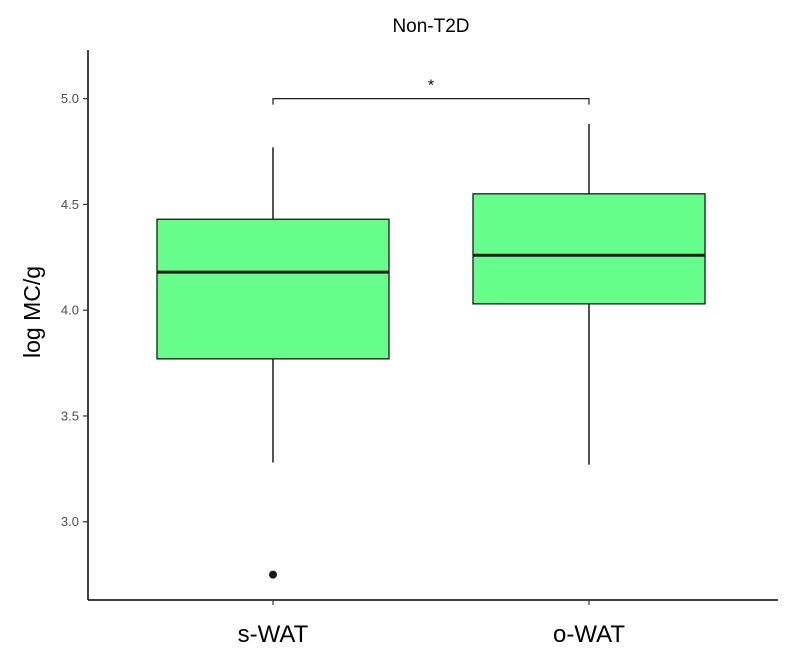  Describe the element at coordinates (273, 575) in the screenshot. I see `outlier-point` at that location.